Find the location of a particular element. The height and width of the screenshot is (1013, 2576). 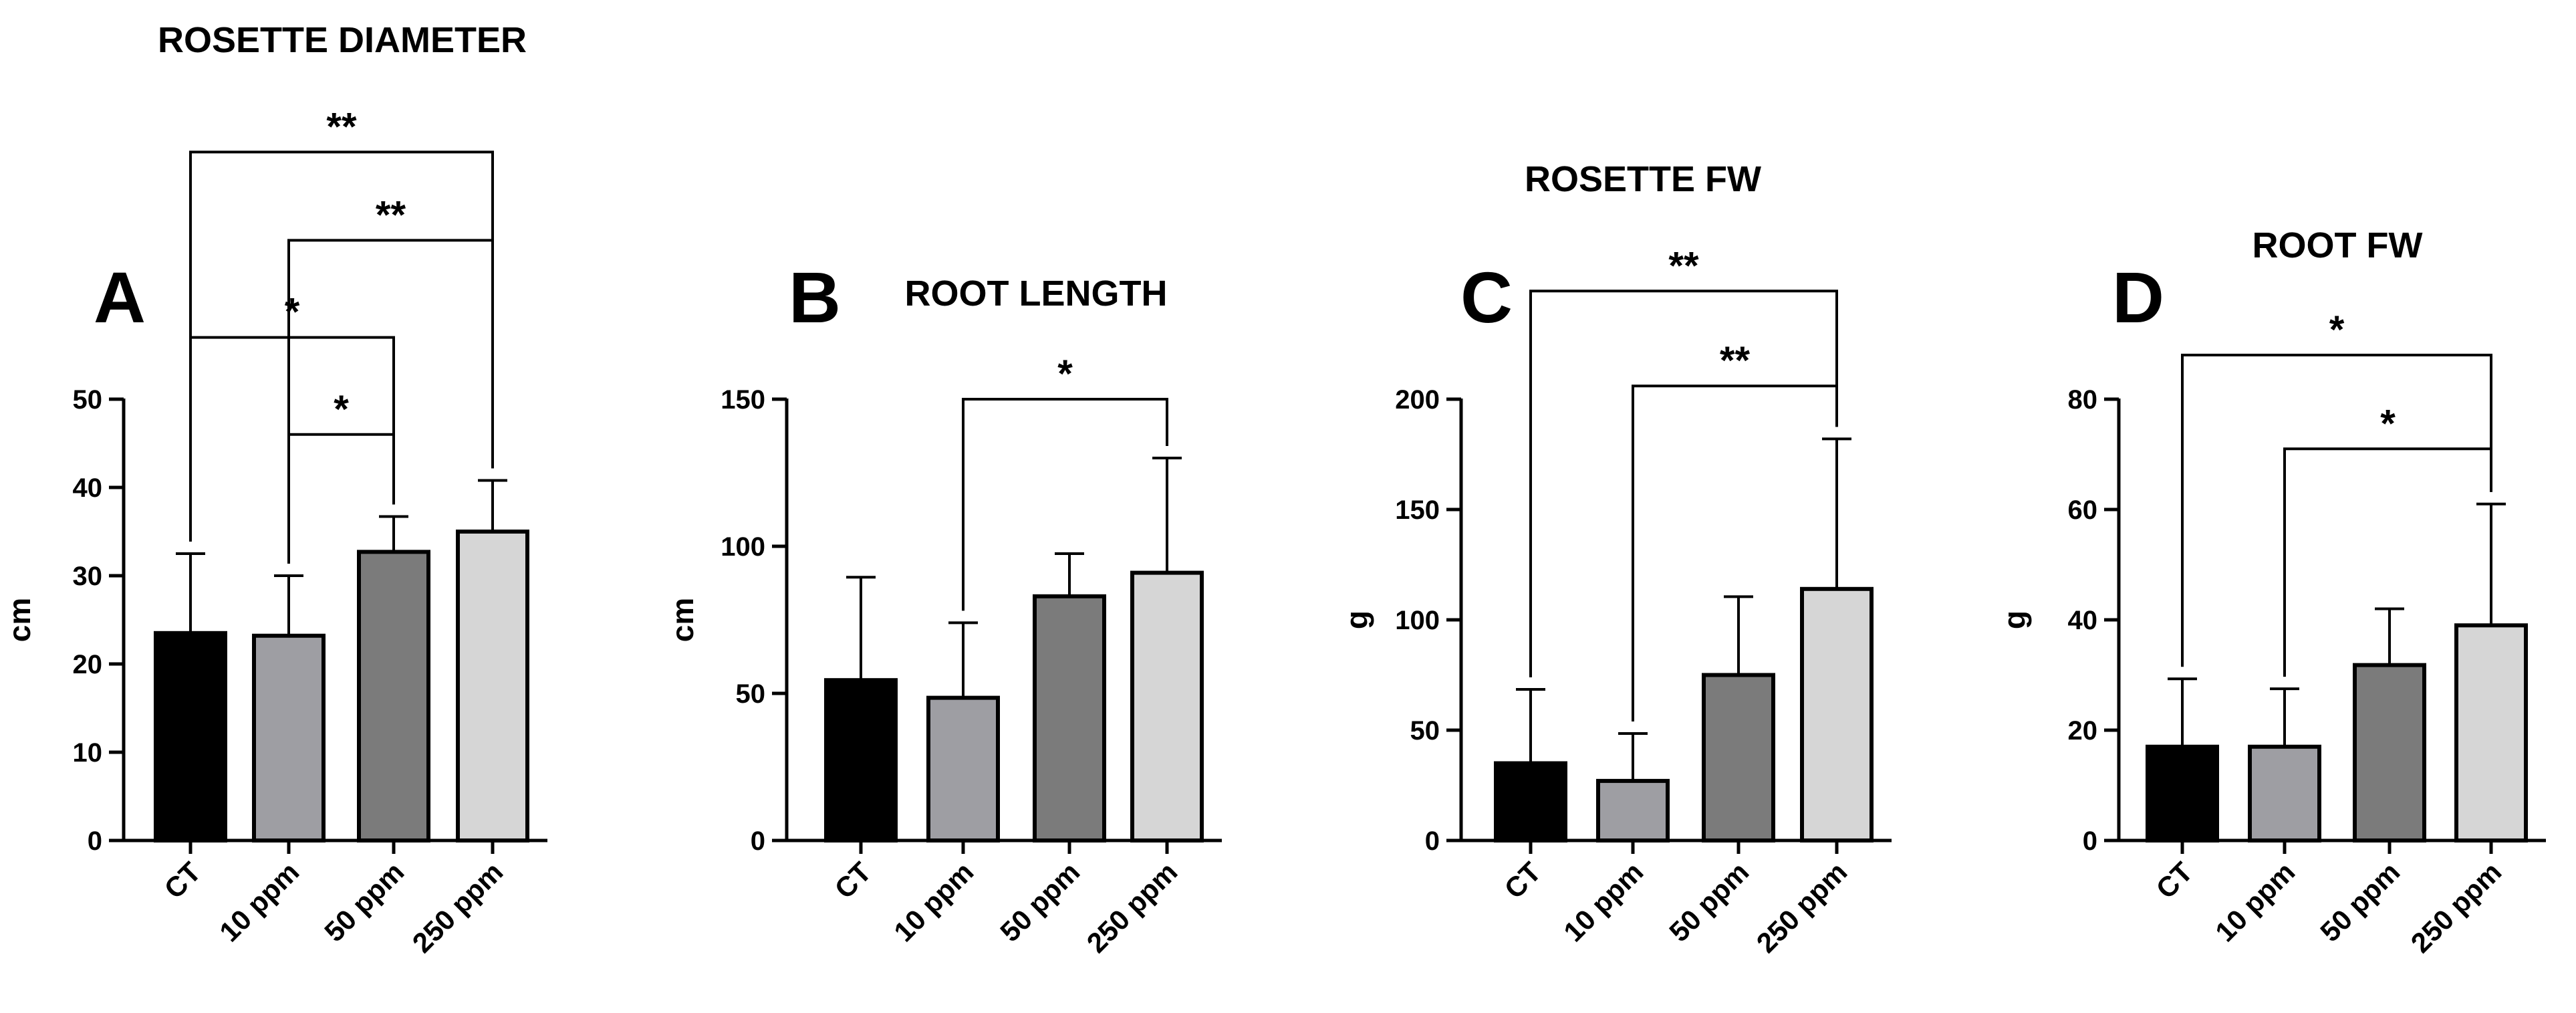

y-tick-label: 200 is located at coordinates (1417, 400).